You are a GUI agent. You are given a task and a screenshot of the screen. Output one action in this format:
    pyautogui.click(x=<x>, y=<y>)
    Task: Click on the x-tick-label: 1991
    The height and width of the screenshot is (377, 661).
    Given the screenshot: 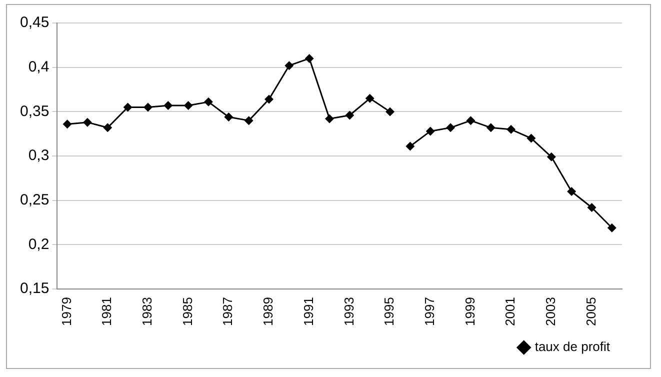 What is the action you would take?
    pyautogui.click(x=308, y=311)
    